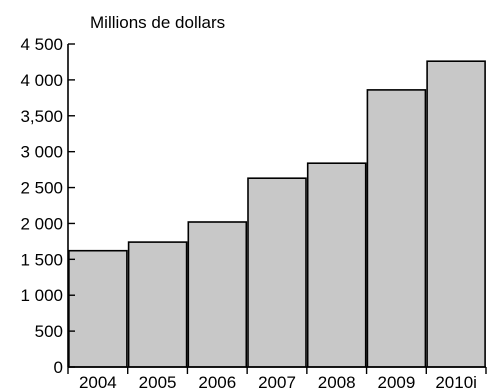 The width and height of the screenshot is (493, 392). What do you see at coordinates (337, 382) in the screenshot?
I see `x-tick-label-2008: 2008` at bounding box center [337, 382].